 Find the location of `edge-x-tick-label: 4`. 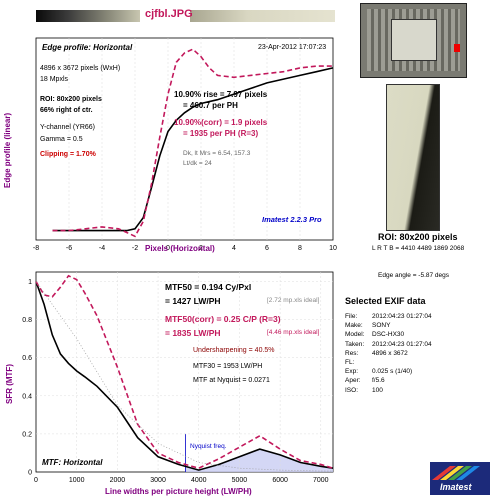

edge-x-tick-label: 4 is located at coordinates (234, 248).